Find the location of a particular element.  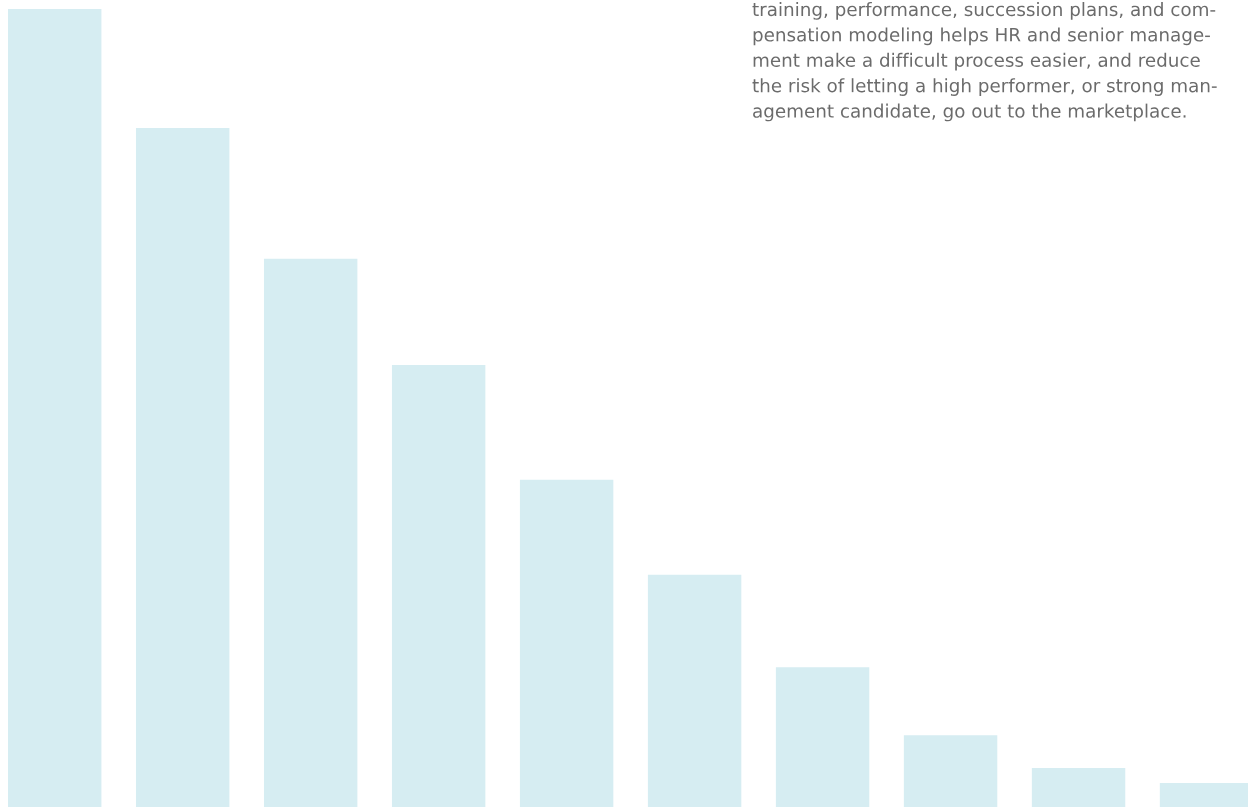

annotation: training, performance, succession plans, and com- pensation modeling helps HR and senior manage- ment make a difficult process easier, and reduce the risk of letting a high performer, or strong man- agement candidate, go out to the marketplace. is located at coordinates (984, 62).